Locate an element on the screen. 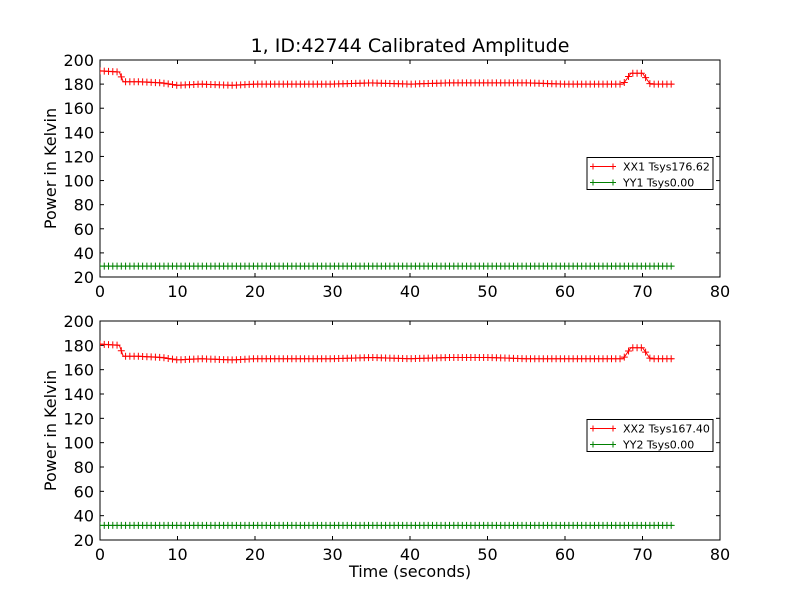 This screenshot has height=600, width=800. legend: XX2 Tsys167.40 YY2 Tsys0.00 is located at coordinates (650, 435).